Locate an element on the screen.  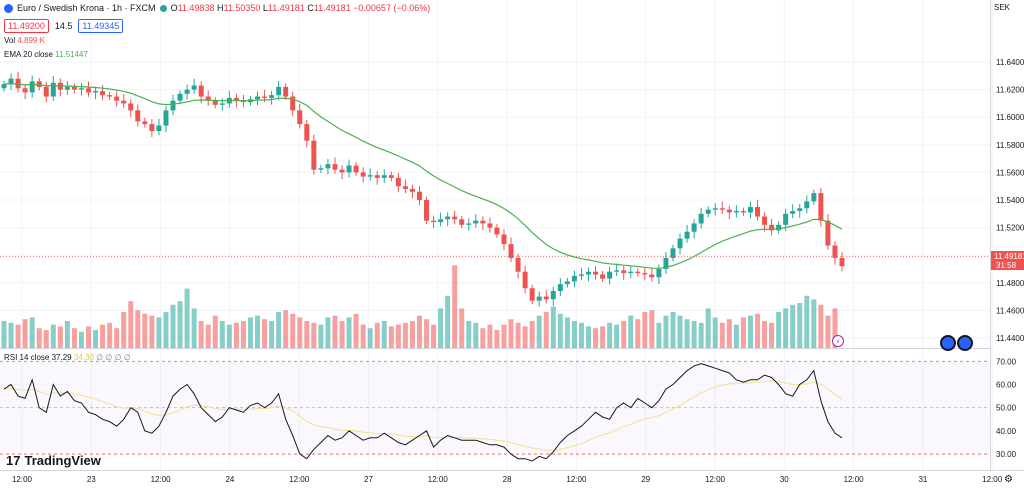
tradingview-logo: 17 TradingView is located at coordinates (53, 460).